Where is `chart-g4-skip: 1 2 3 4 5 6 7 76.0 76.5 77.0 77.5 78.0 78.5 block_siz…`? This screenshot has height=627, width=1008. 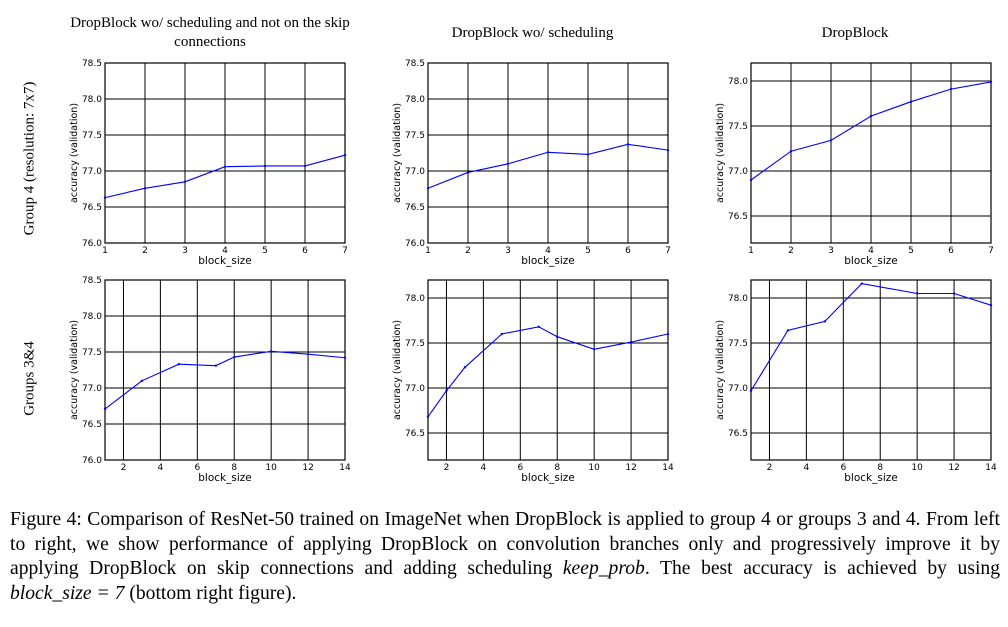 chart-g4-skip: 1 2 3 4 5 6 7 76.0 76.5 77.0 77.5 78.0 78.5 block_siz… is located at coordinates (531, 163).